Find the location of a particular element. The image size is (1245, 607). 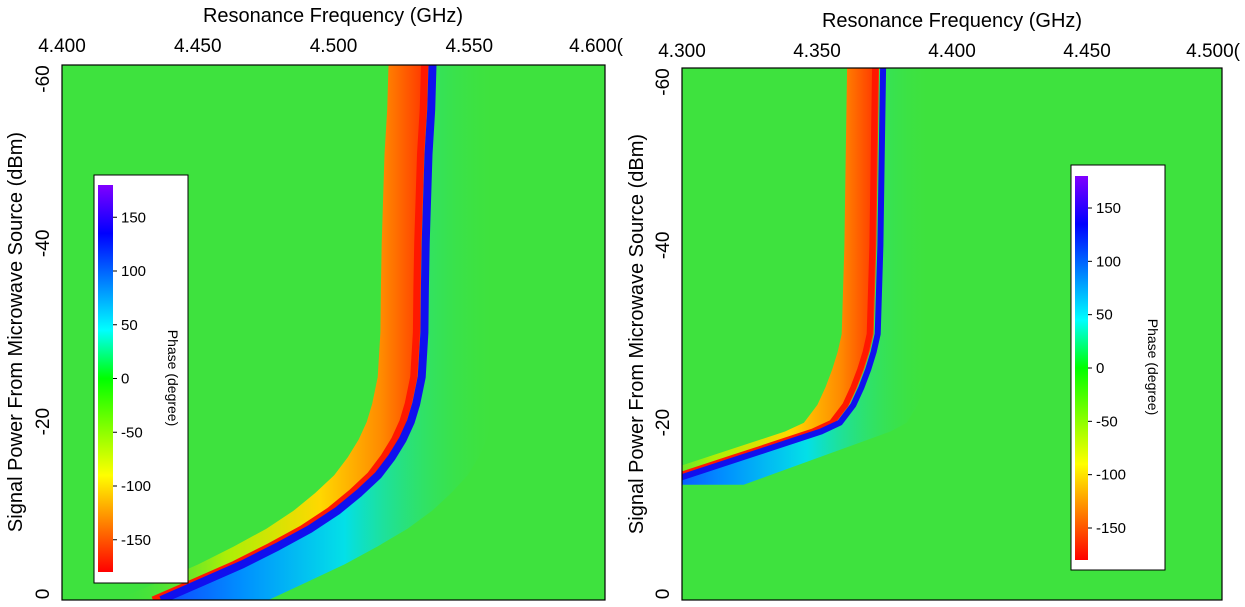

left-colorbar-label: Phase (degree) is located at coordinates (173, 378).